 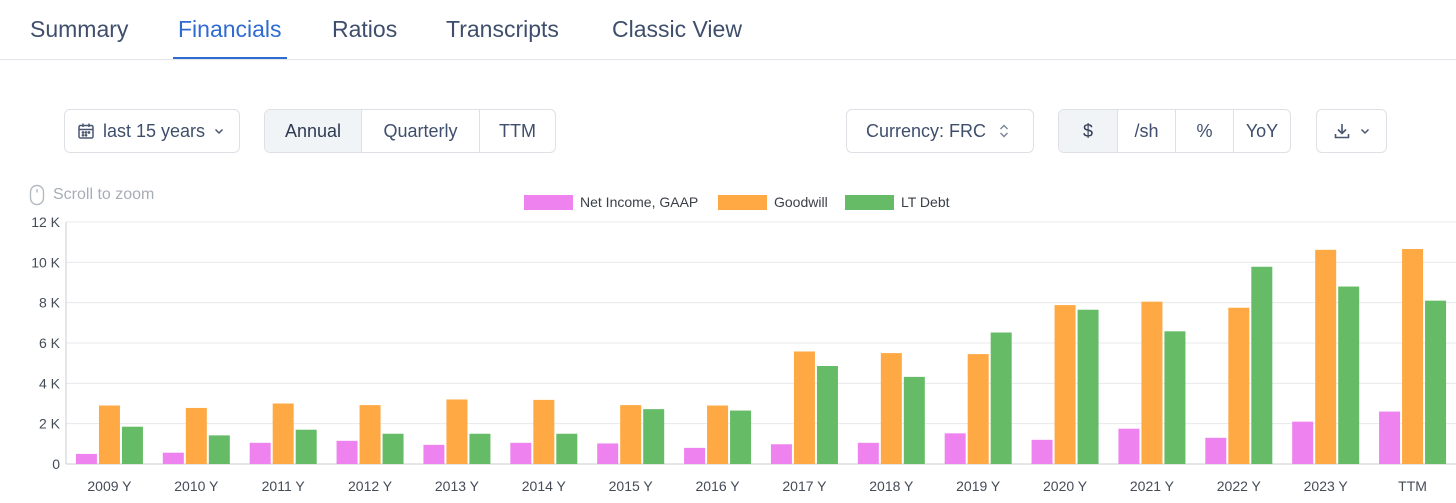 I want to click on period-ttm-button: TTM, so click(x=517, y=131).